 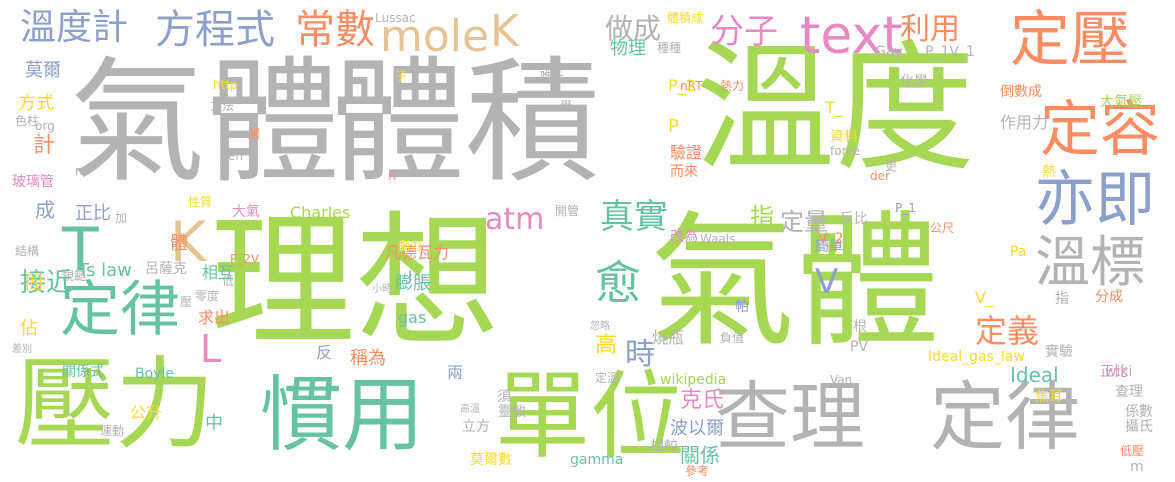 I want to click on cloud-word: 作用力, so click(x=1024, y=122).